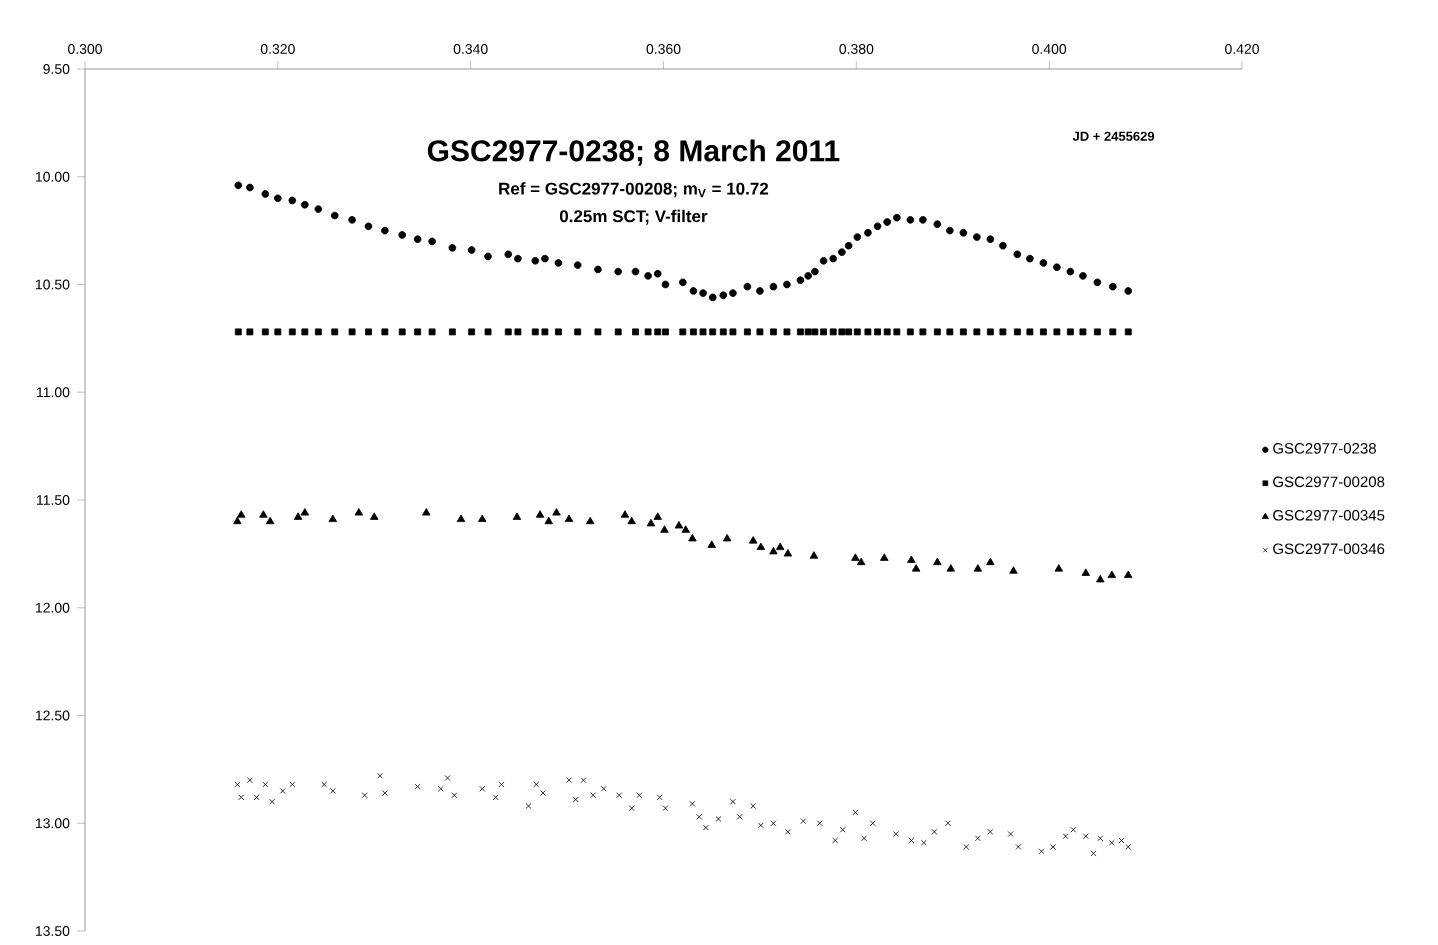 The width and height of the screenshot is (1438, 945). What do you see at coordinates (1329, 482) in the screenshot?
I see `legend-label: GSC2977-00208` at bounding box center [1329, 482].